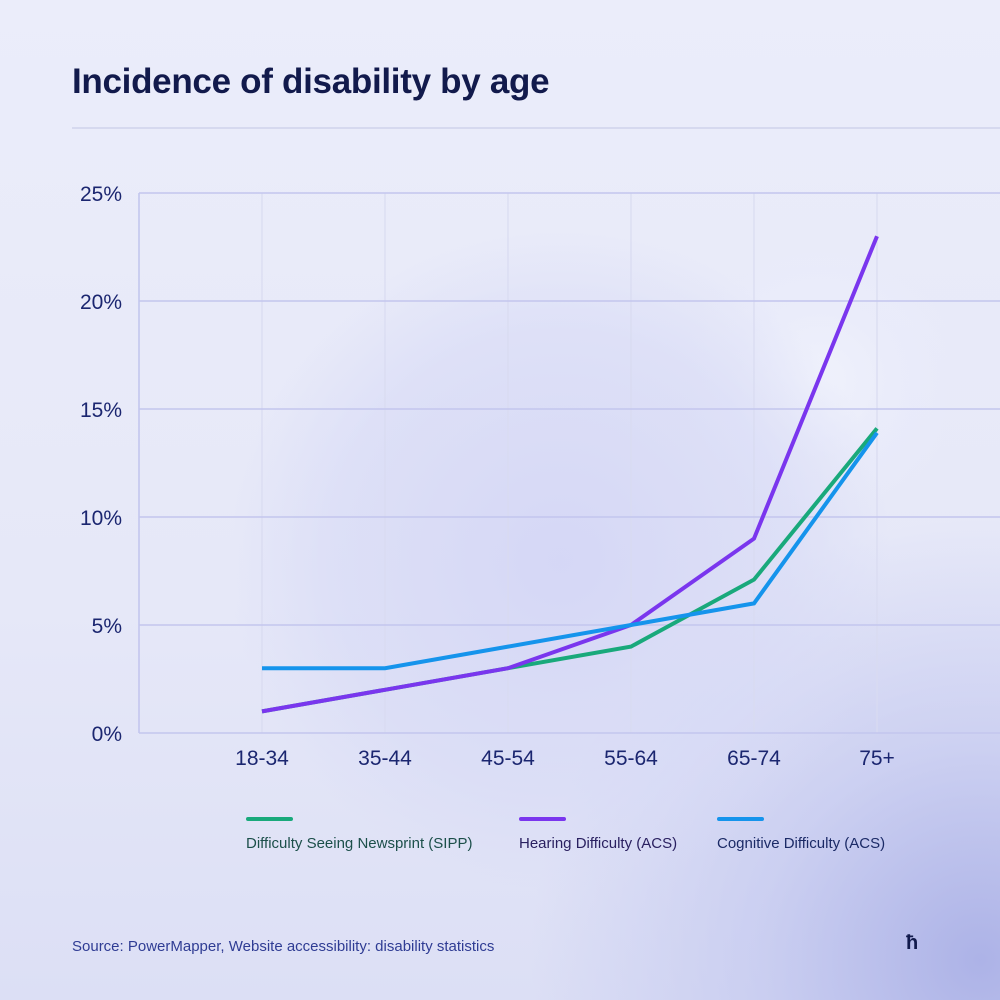 This screenshot has height=1000, width=1000. What do you see at coordinates (101, 410) in the screenshot?
I see `y-tick-label: 15%` at bounding box center [101, 410].